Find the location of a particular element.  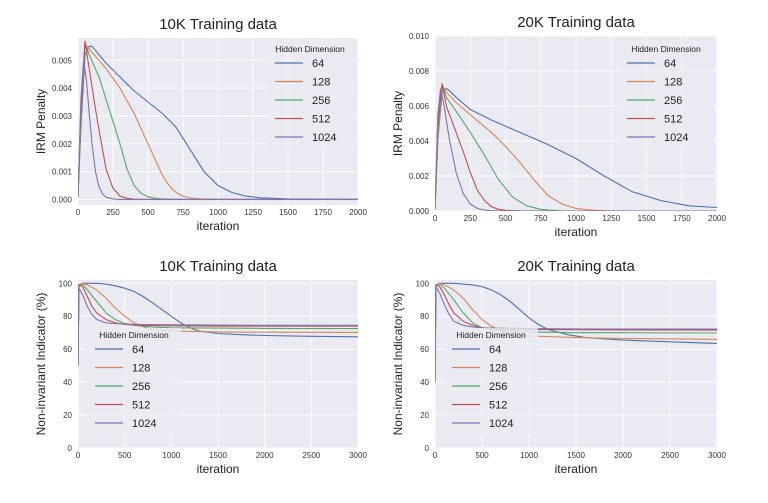

y-tick-label: 0.006 is located at coordinates (419, 106).